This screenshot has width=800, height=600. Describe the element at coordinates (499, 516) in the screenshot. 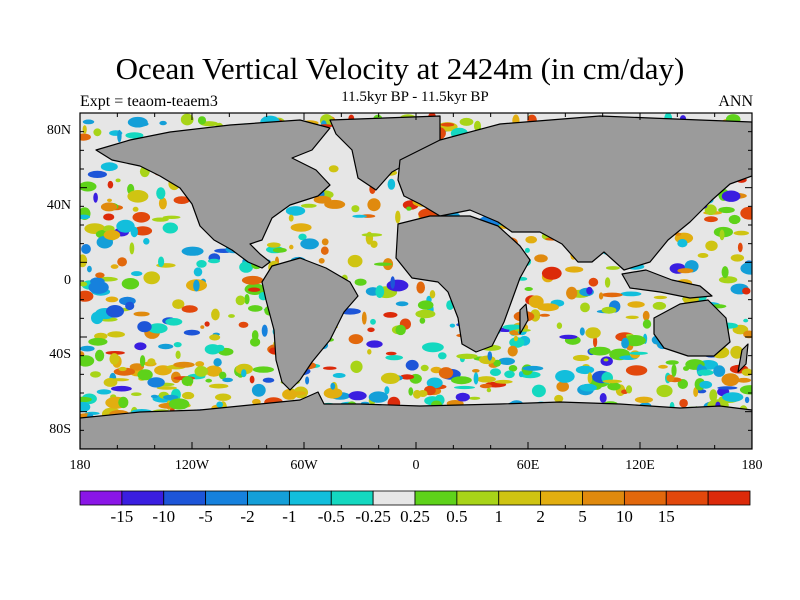

I see `colorbar-label: 1` at that location.